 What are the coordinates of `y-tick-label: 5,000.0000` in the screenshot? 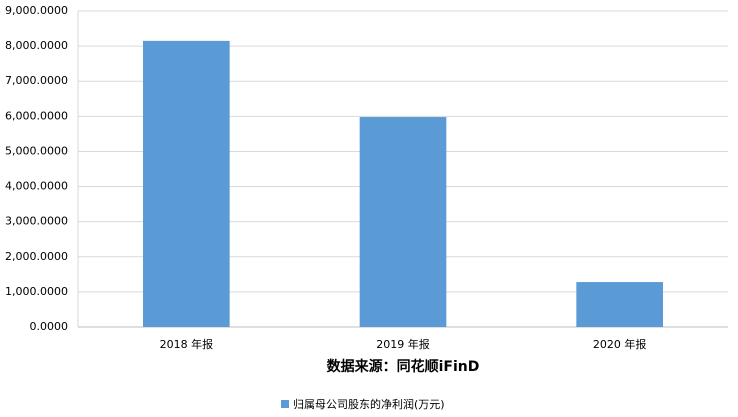 It's located at (36, 150).